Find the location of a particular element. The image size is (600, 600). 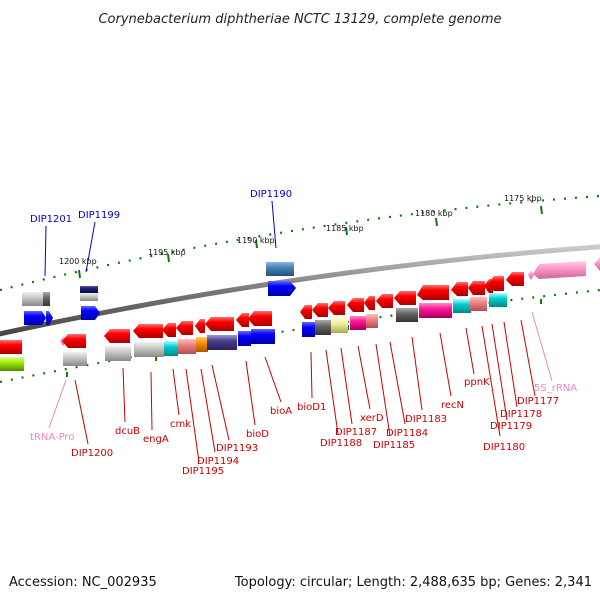

gene-label: DIP1201 is located at coordinates (51, 219).